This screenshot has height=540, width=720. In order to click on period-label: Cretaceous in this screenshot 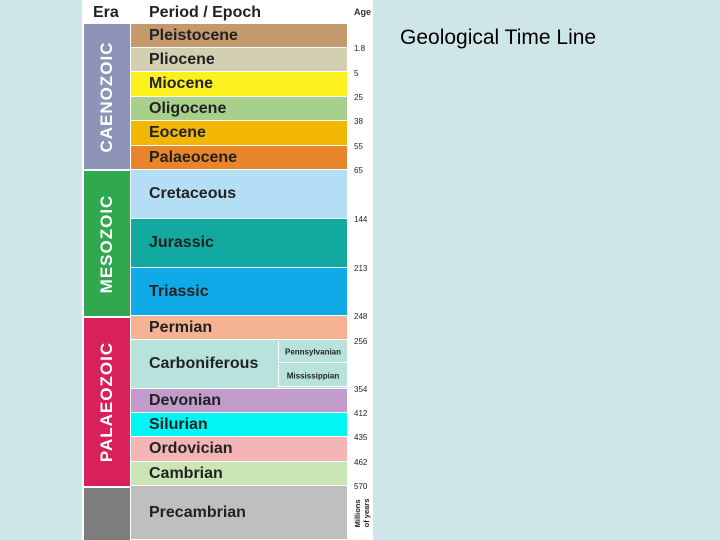, I will do `click(193, 193)`.